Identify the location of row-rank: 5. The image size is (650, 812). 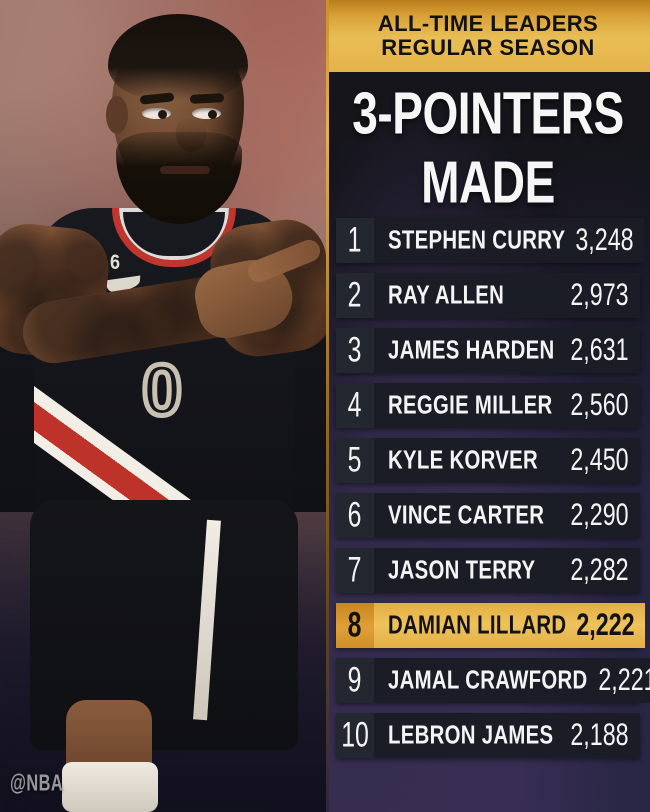
(355, 460).